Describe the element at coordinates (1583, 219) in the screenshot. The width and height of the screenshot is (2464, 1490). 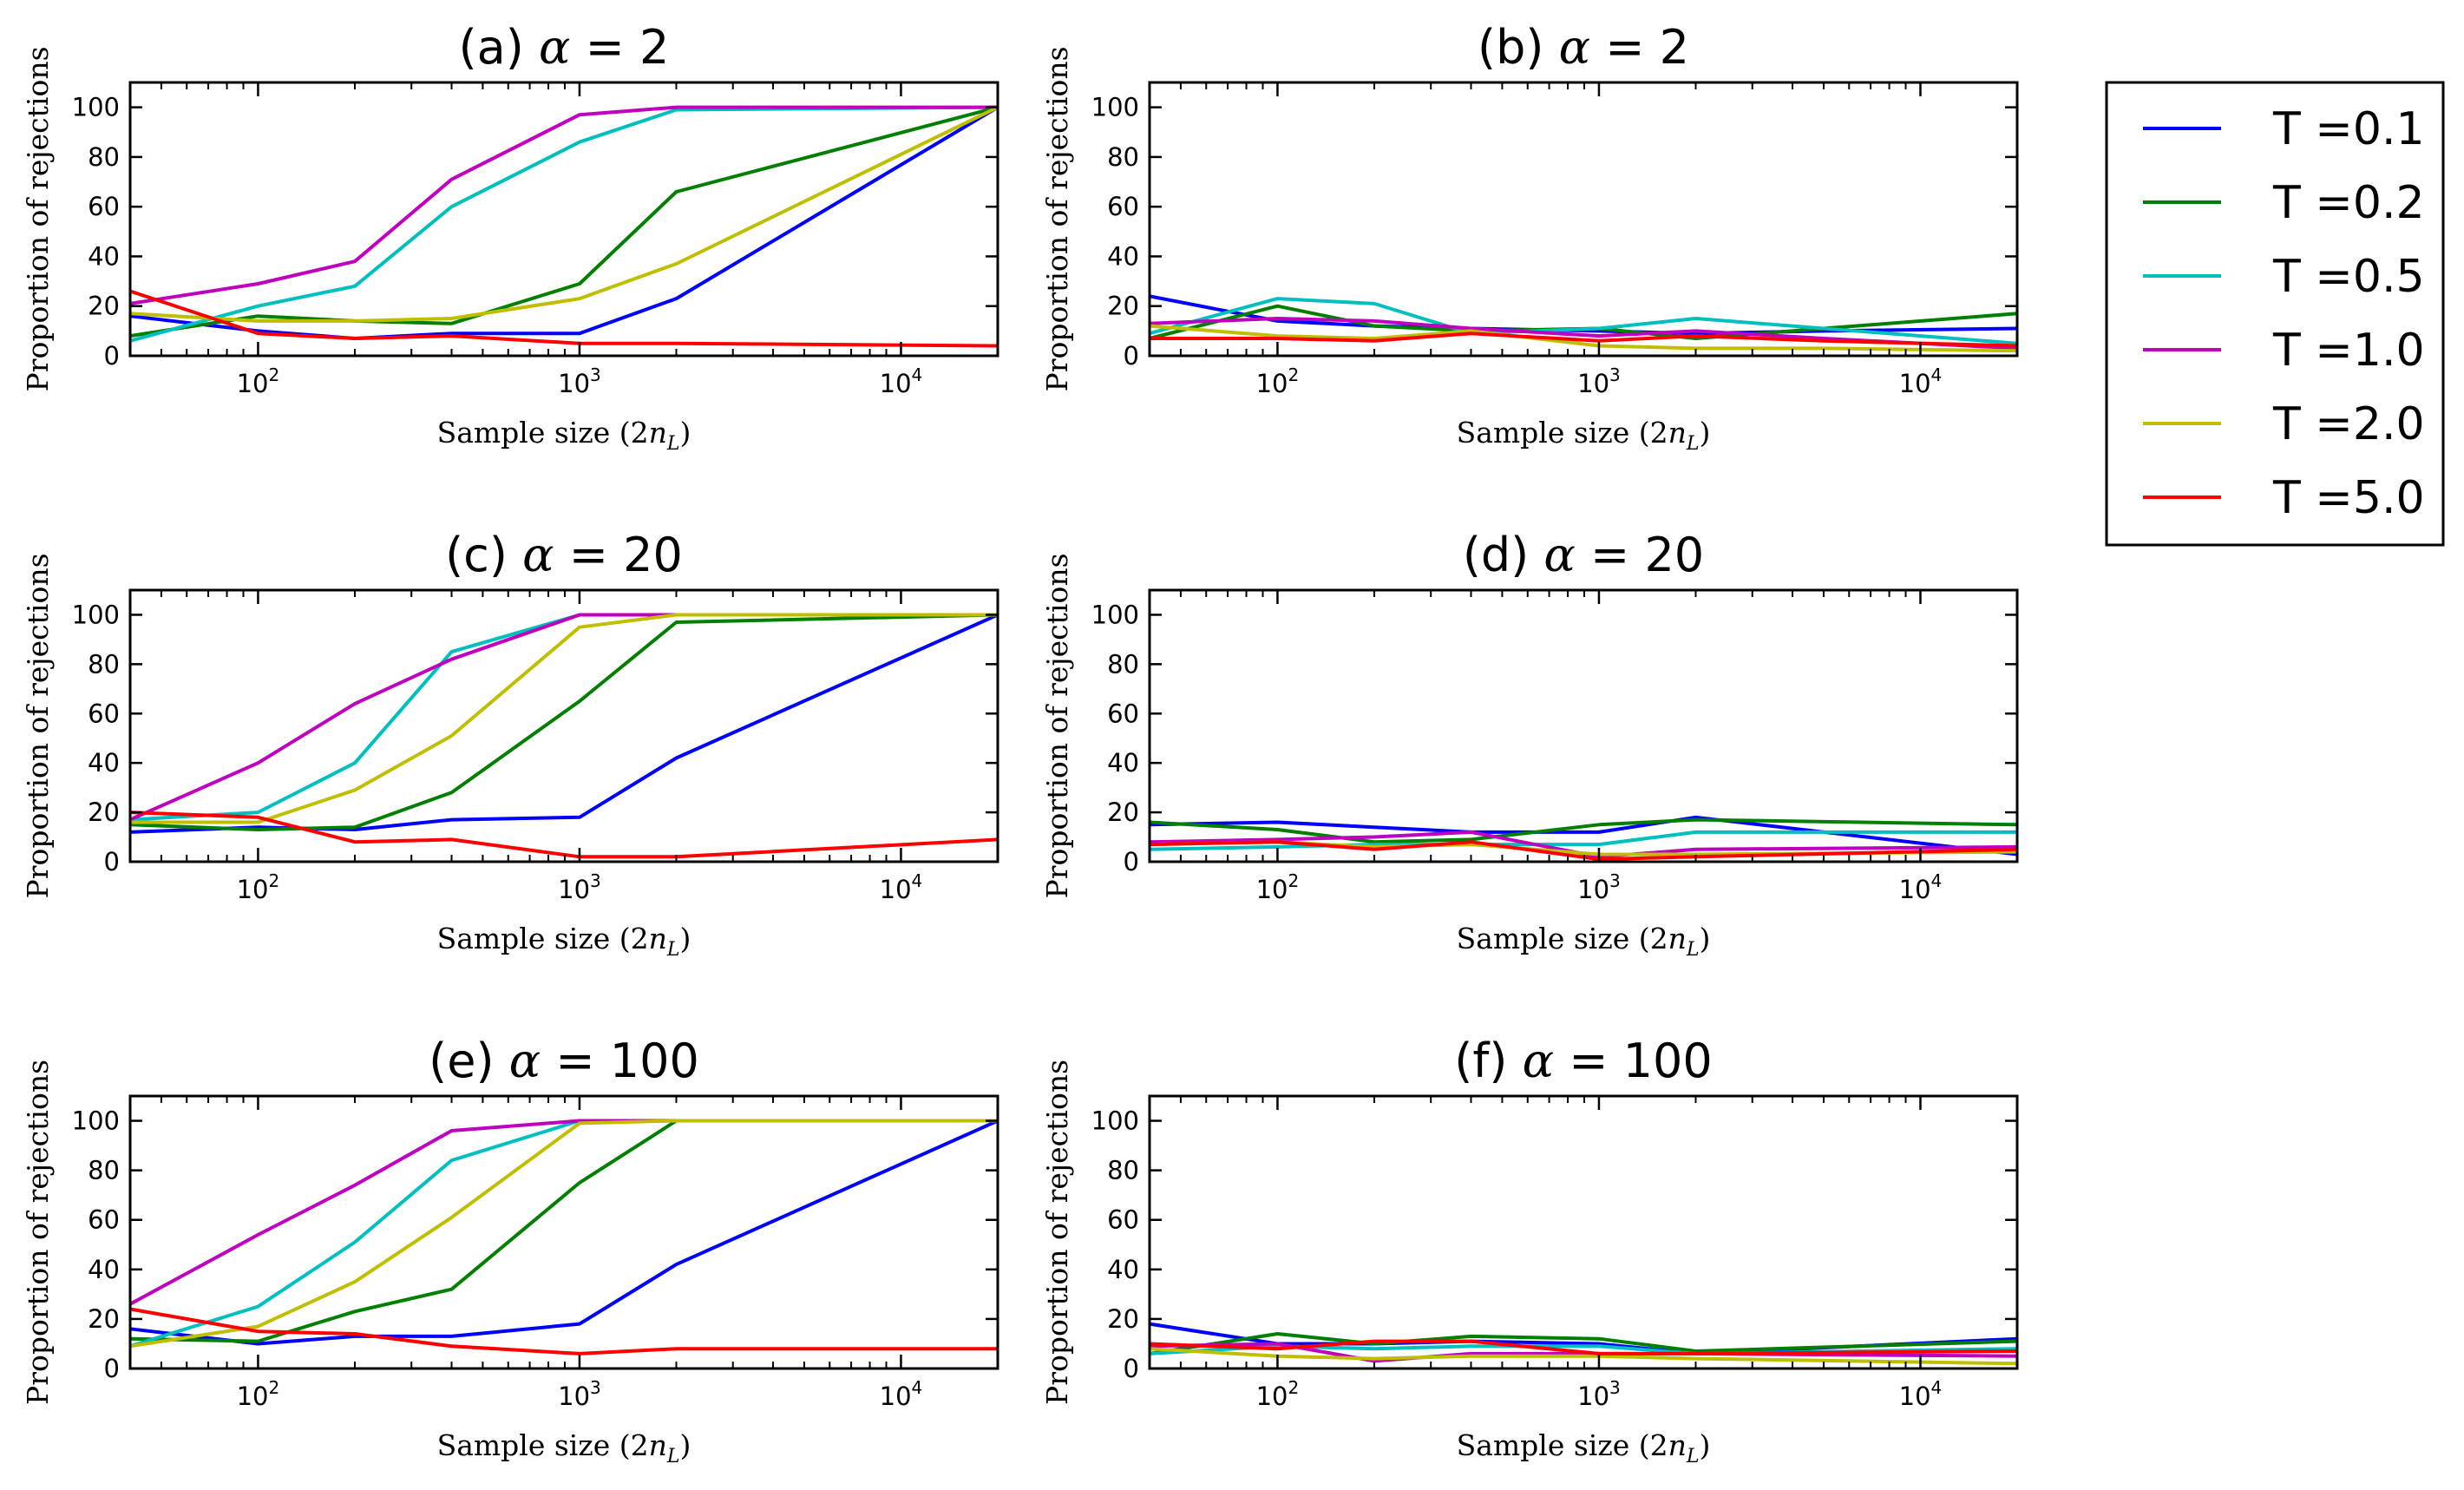
I see `plot-frame` at that location.